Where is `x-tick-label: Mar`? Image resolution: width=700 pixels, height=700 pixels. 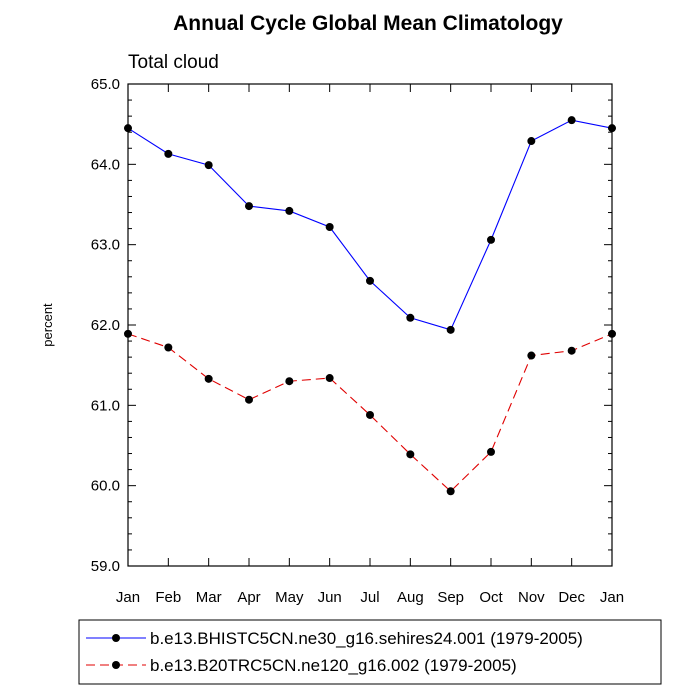
x-tick-label: Mar is located at coordinates (209, 597).